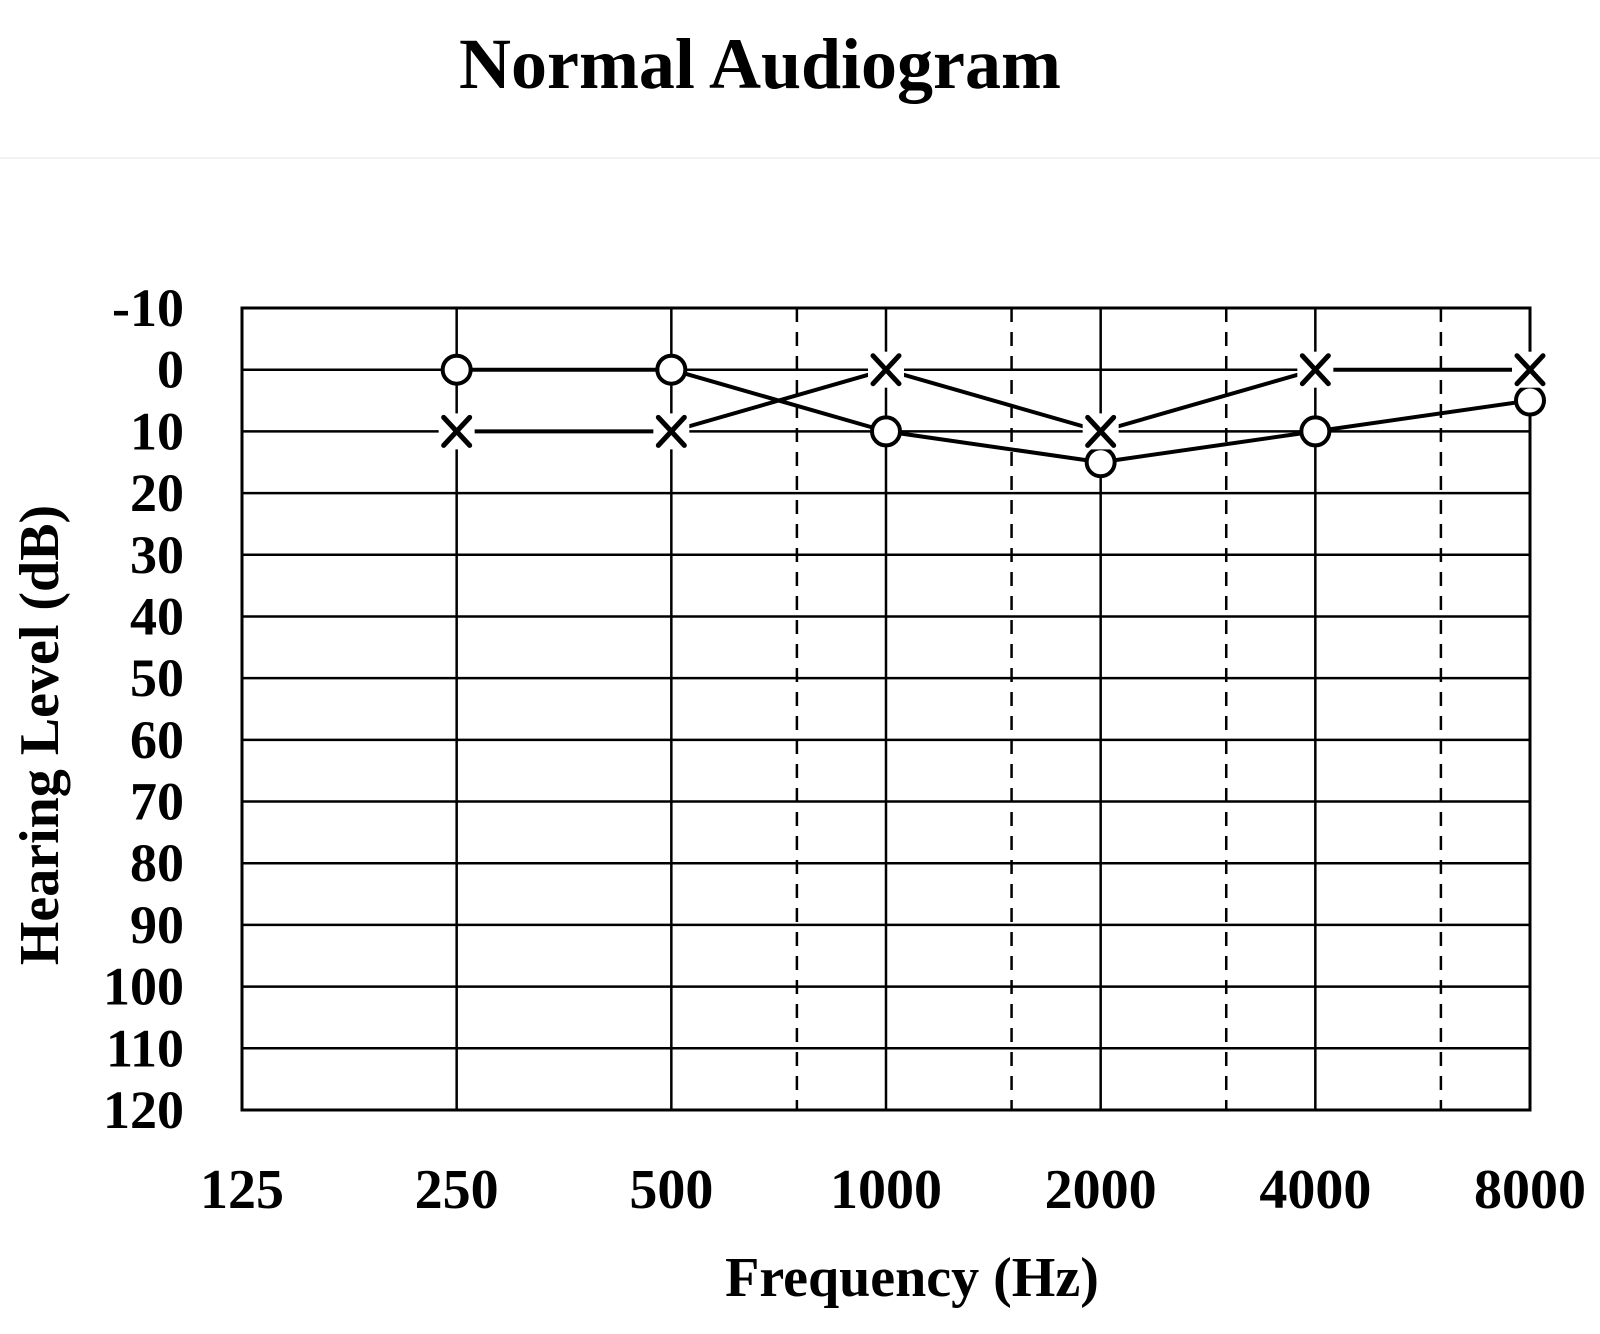 This screenshot has width=1600, height=1334. What do you see at coordinates (912, 1278) in the screenshot?
I see `x-axis-label: Frequency (Hz)` at bounding box center [912, 1278].